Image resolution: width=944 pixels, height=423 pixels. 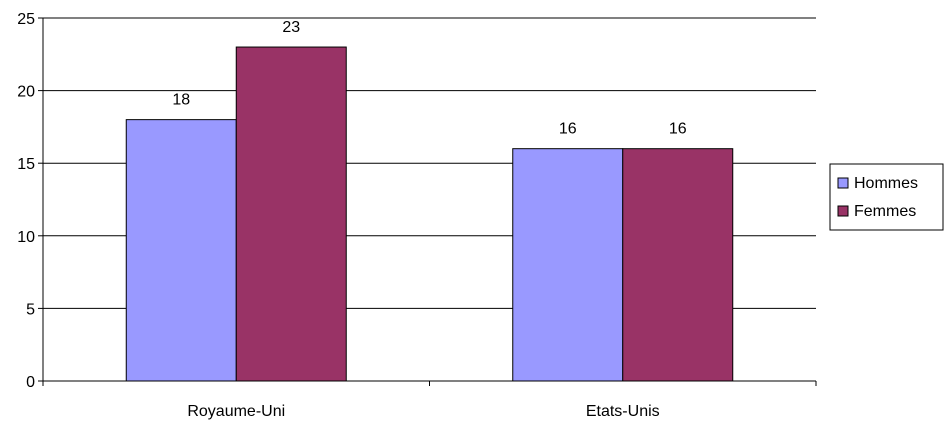 I want to click on y-tick-label: 15, so click(x=26, y=164).